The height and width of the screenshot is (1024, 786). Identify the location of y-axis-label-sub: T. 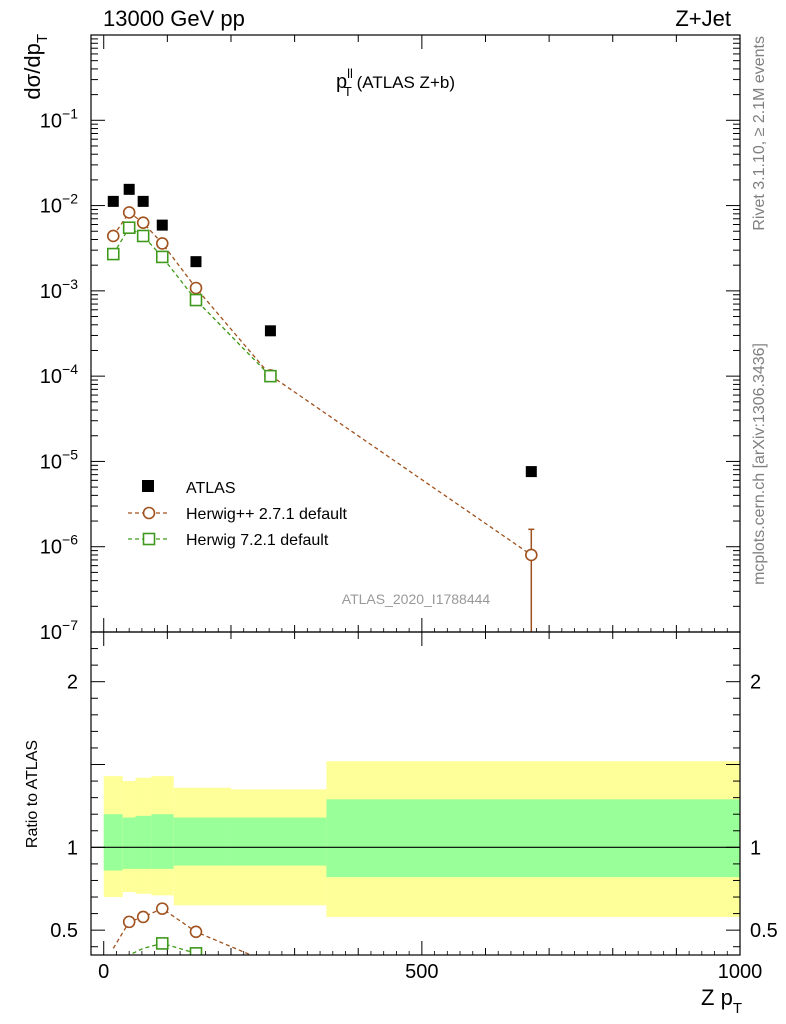
(42, 38).